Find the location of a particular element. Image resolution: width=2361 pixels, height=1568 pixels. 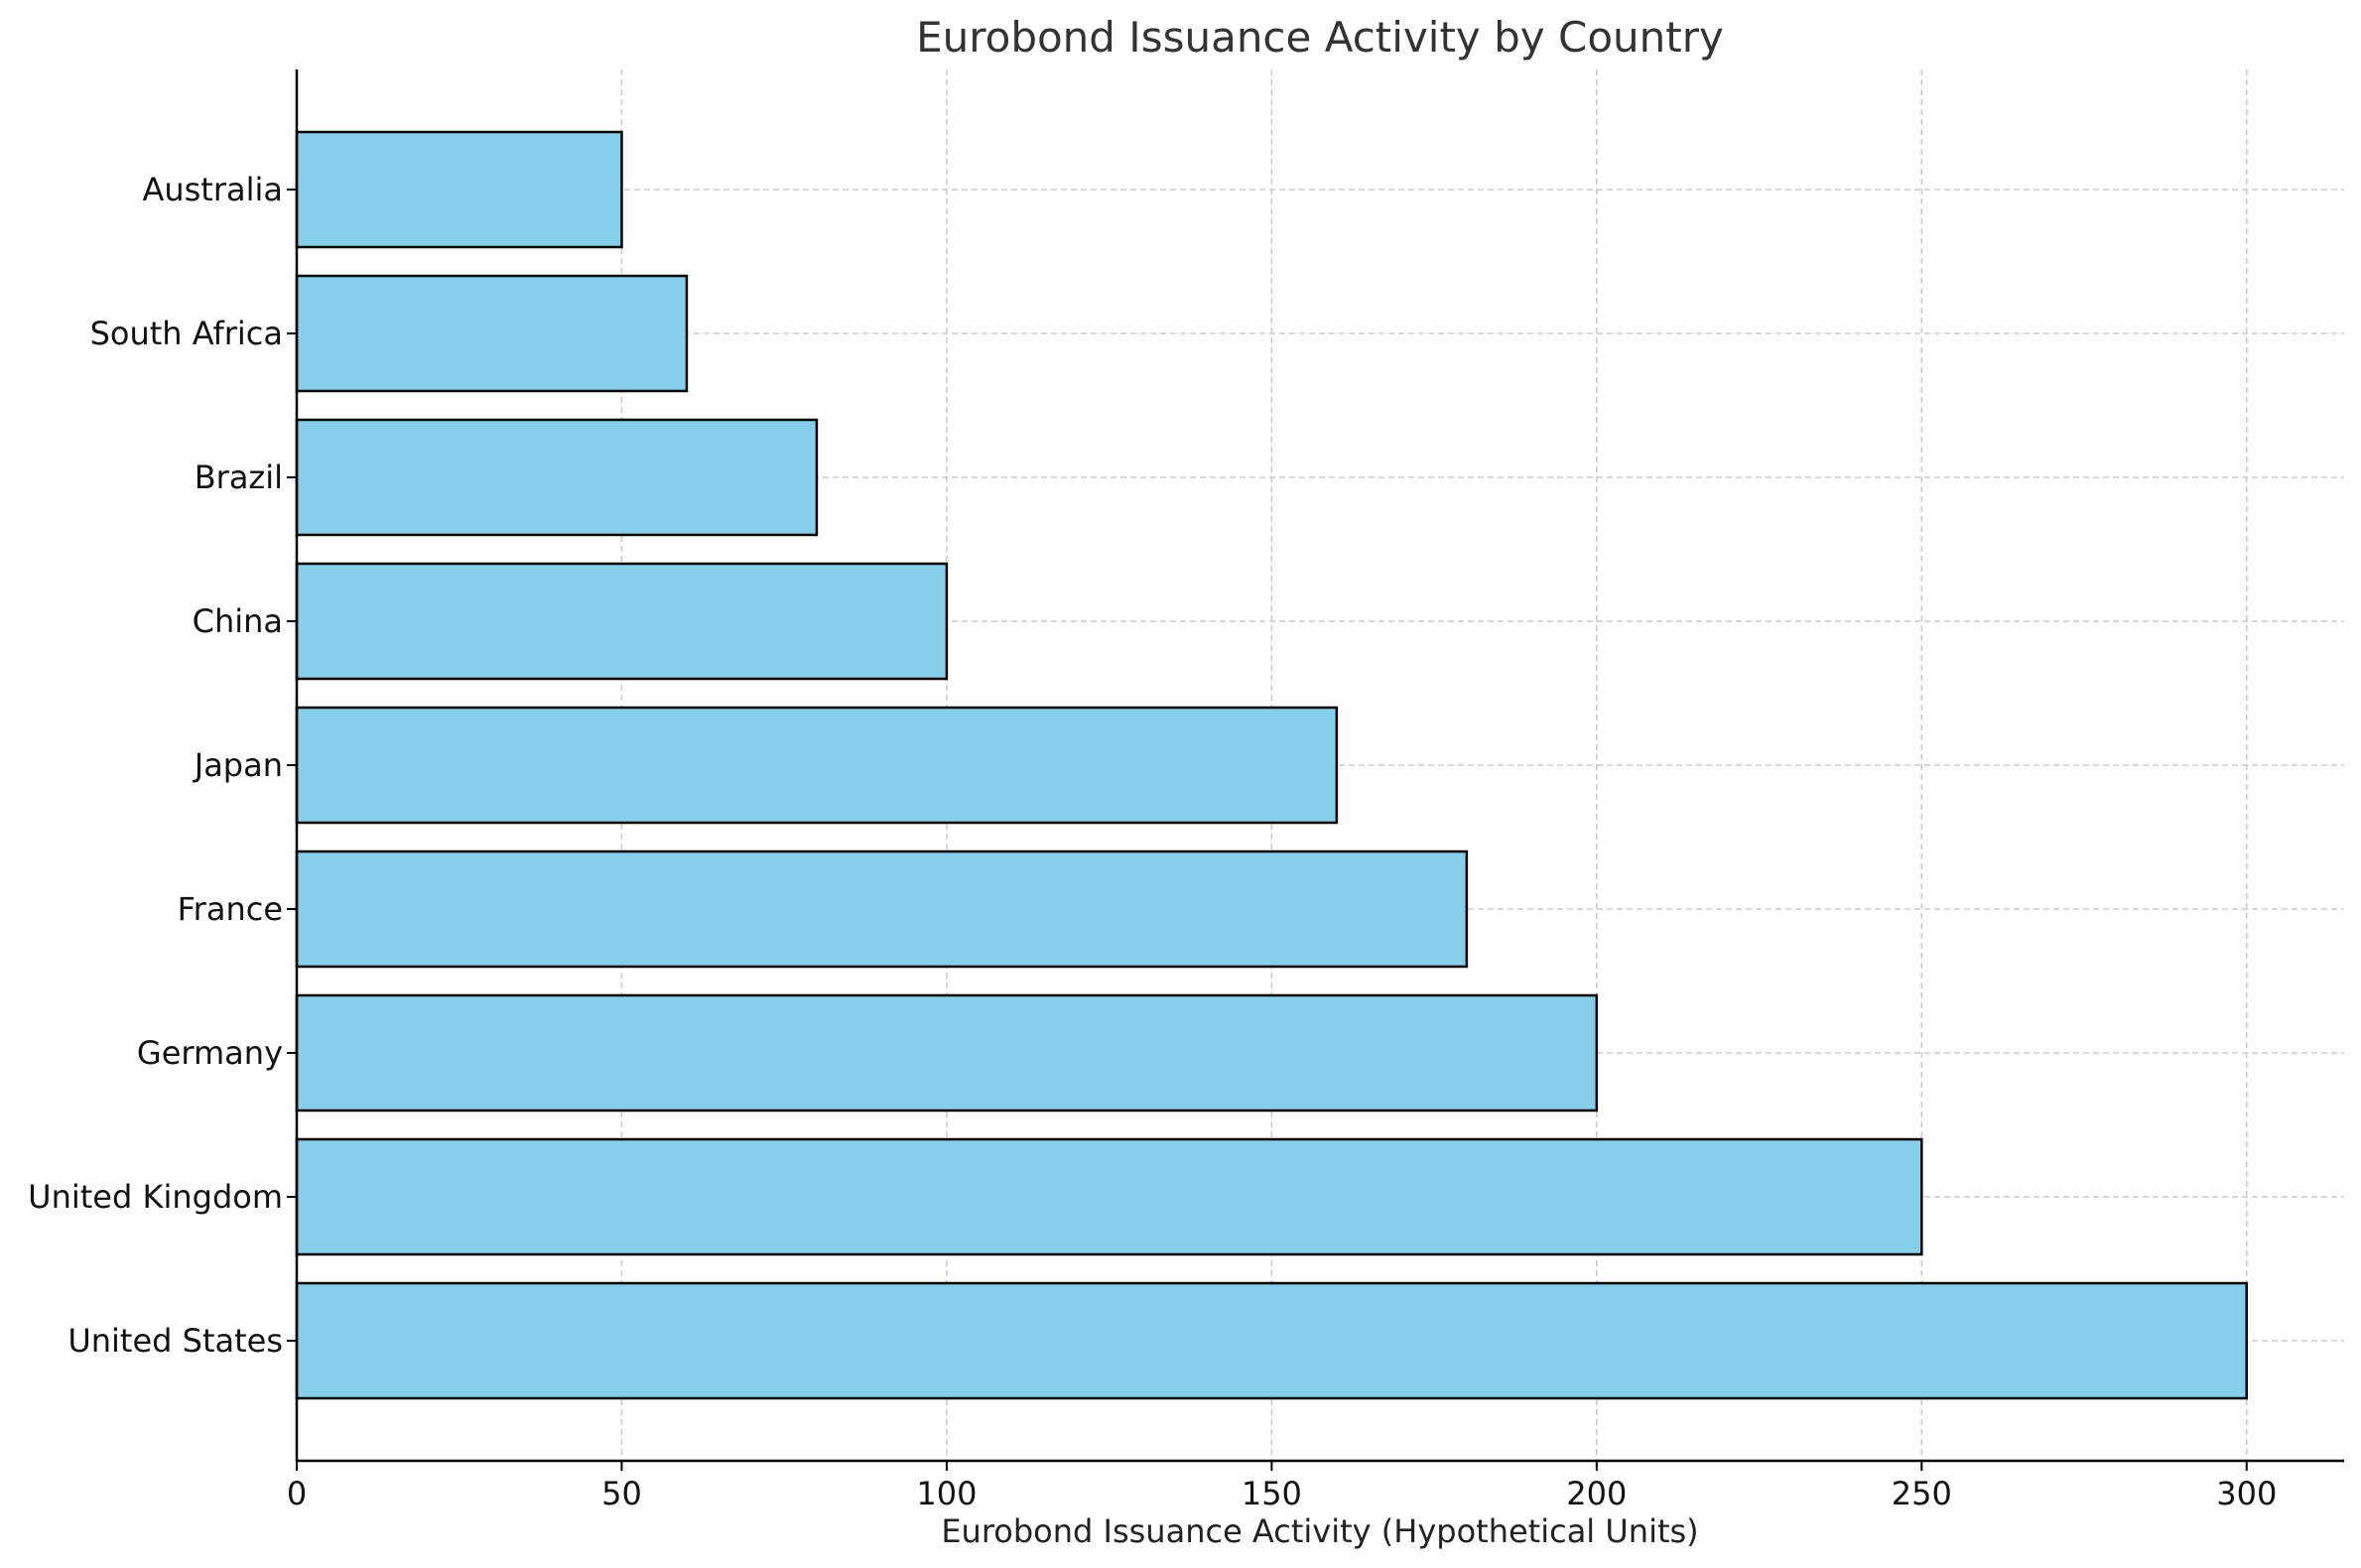

x-tick-label: 300 is located at coordinates (2246, 1493).